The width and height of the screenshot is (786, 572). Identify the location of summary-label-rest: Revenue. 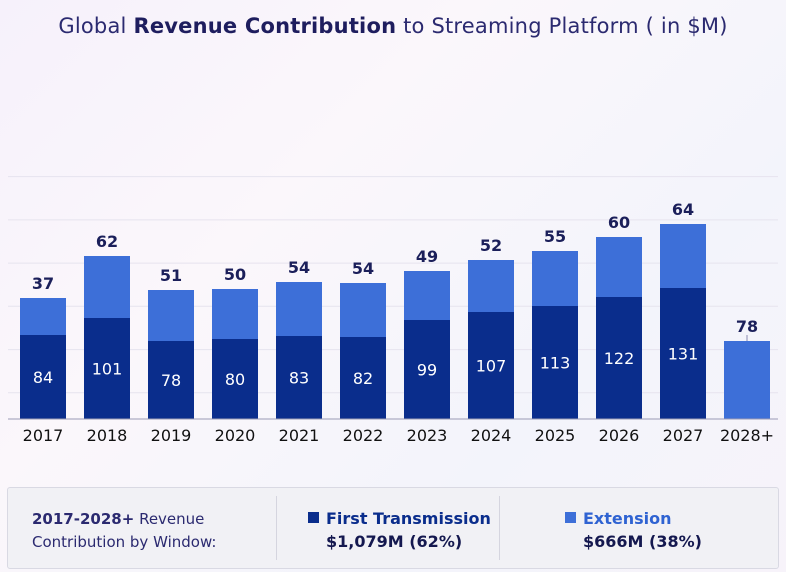
(169, 519).